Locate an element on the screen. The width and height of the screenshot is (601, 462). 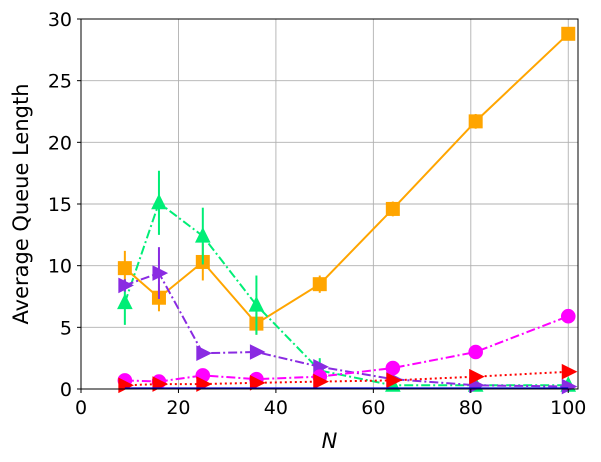
y-tick-label: 30 is located at coordinates (60, 20).